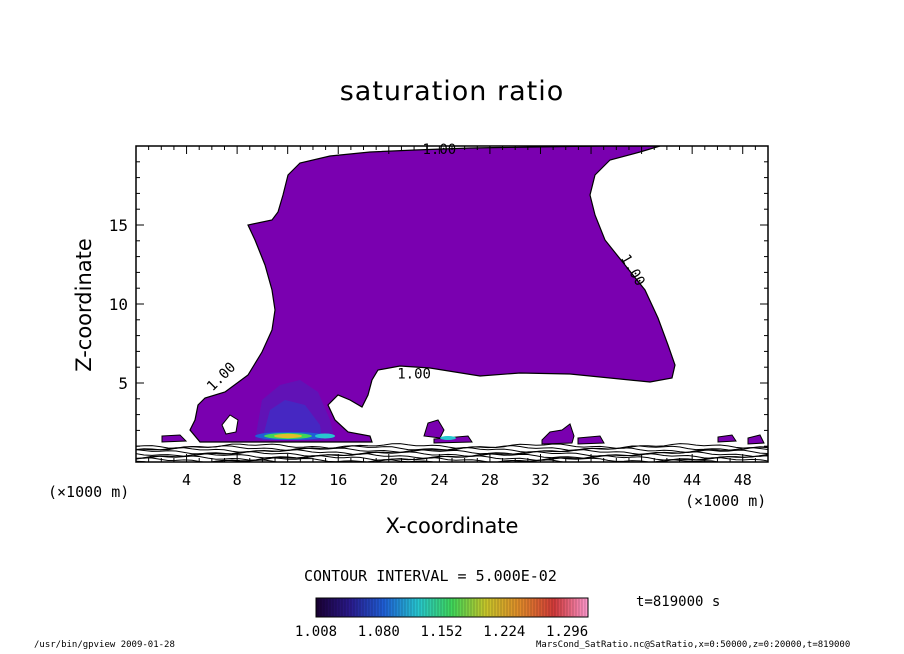  I want to click on x-tick-label: 16, so click(338, 480).